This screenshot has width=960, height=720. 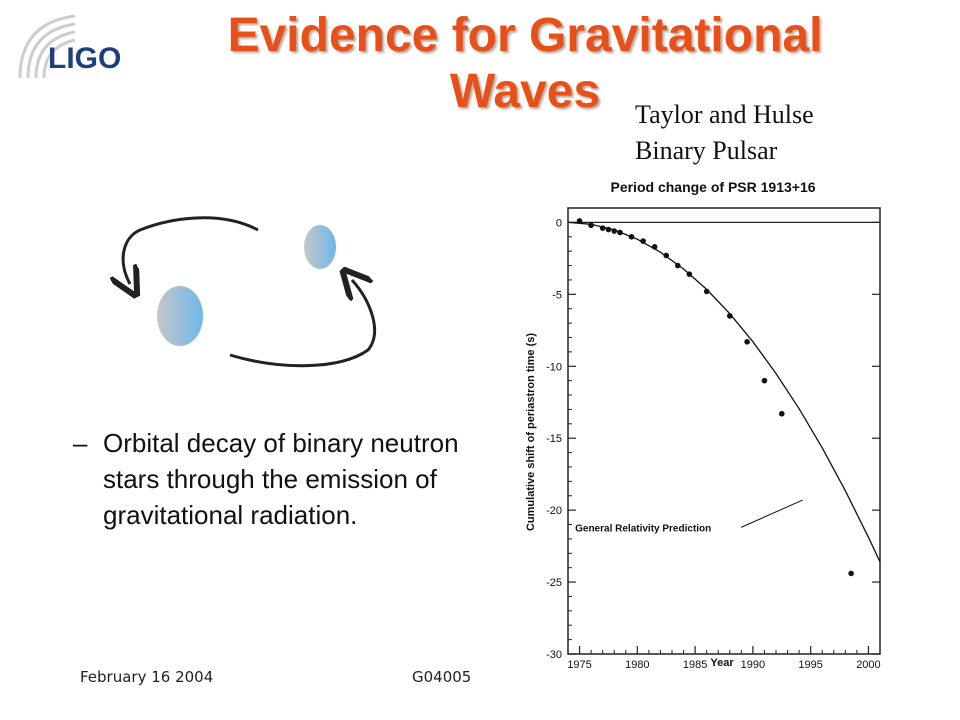 I want to click on x-tick-label: 1985, so click(x=695, y=664).